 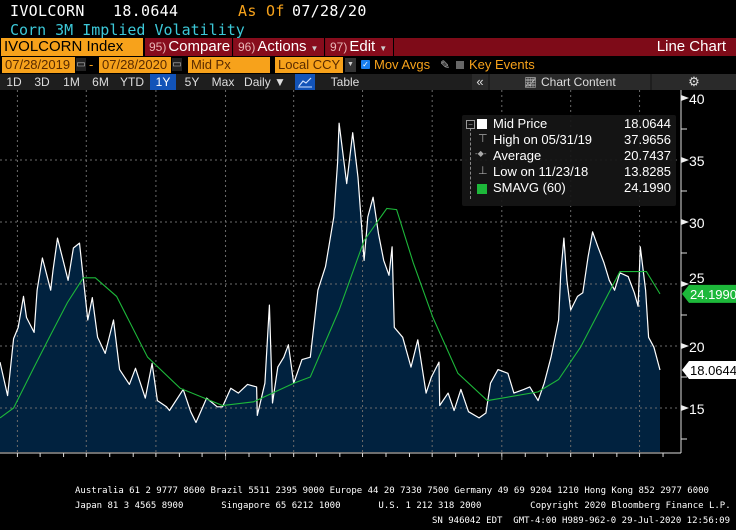 What do you see at coordinates (146, 11) in the screenshot?
I see `last-value: 18.0644` at bounding box center [146, 11].